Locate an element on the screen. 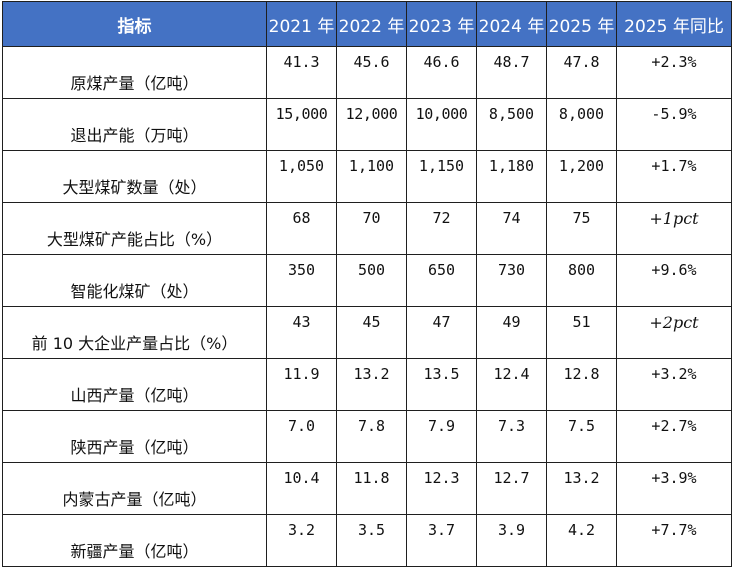  table-row: 山西产量（亿吨） 11.9 13.2 13.5 12.4 12.8 +3.2% is located at coordinates (367, 384).